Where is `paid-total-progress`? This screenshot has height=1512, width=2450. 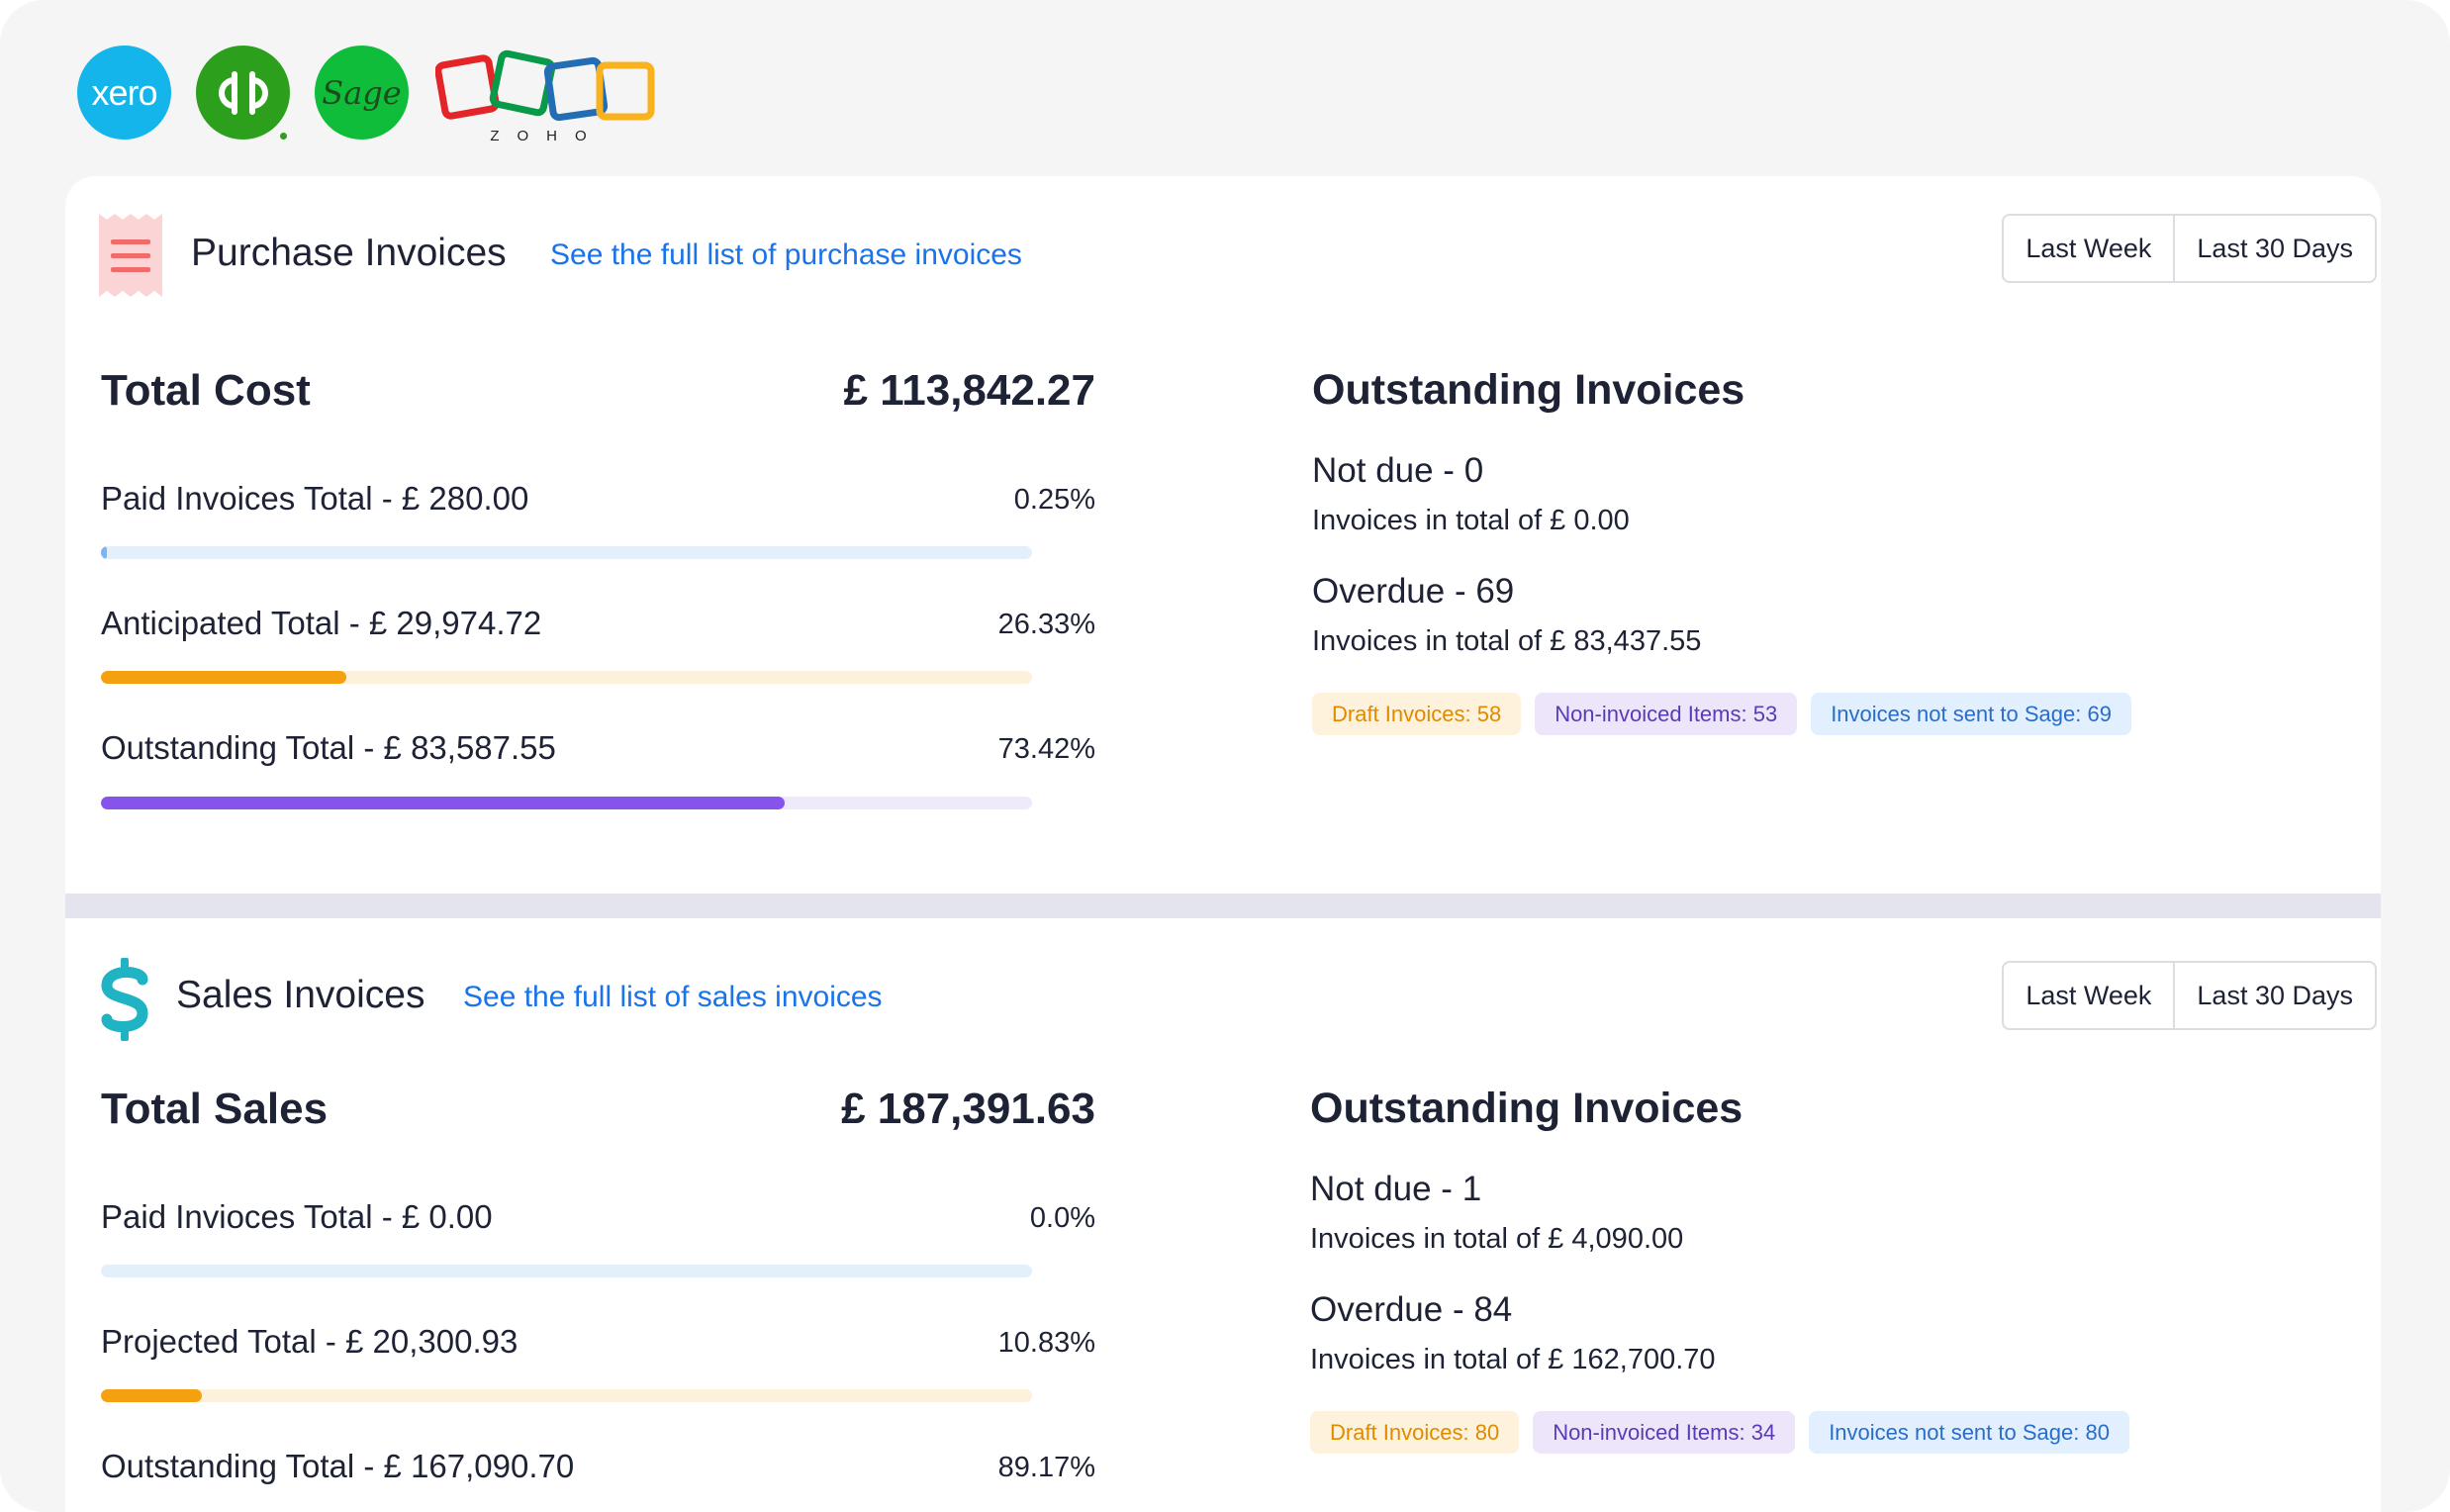 paid-total-progress is located at coordinates (566, 553).